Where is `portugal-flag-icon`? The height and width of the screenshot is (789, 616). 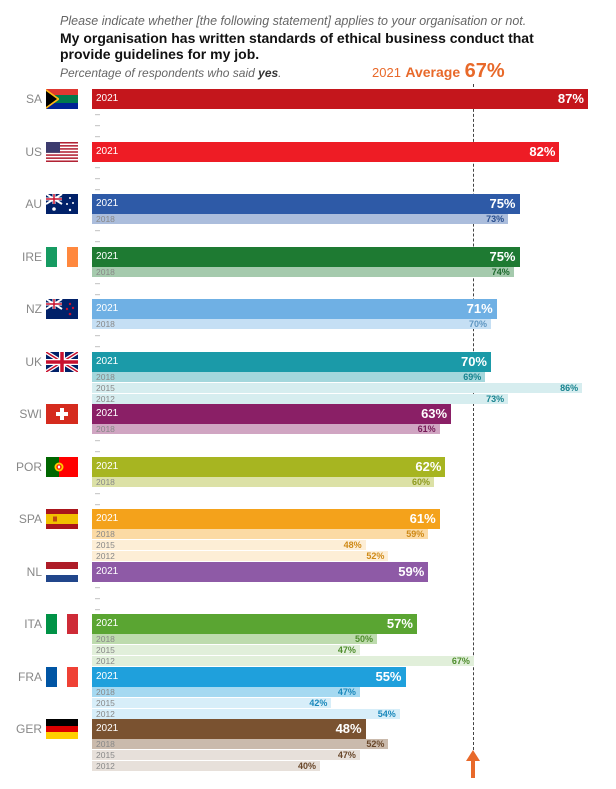
portugal-flag-icon is located at coordinates (62, 466).